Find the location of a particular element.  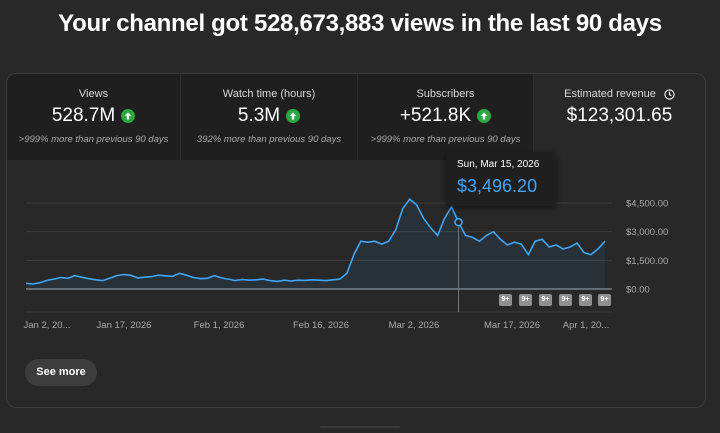

x-tick-label: Feb 16, 2026 is located at coordinates (321, 325).